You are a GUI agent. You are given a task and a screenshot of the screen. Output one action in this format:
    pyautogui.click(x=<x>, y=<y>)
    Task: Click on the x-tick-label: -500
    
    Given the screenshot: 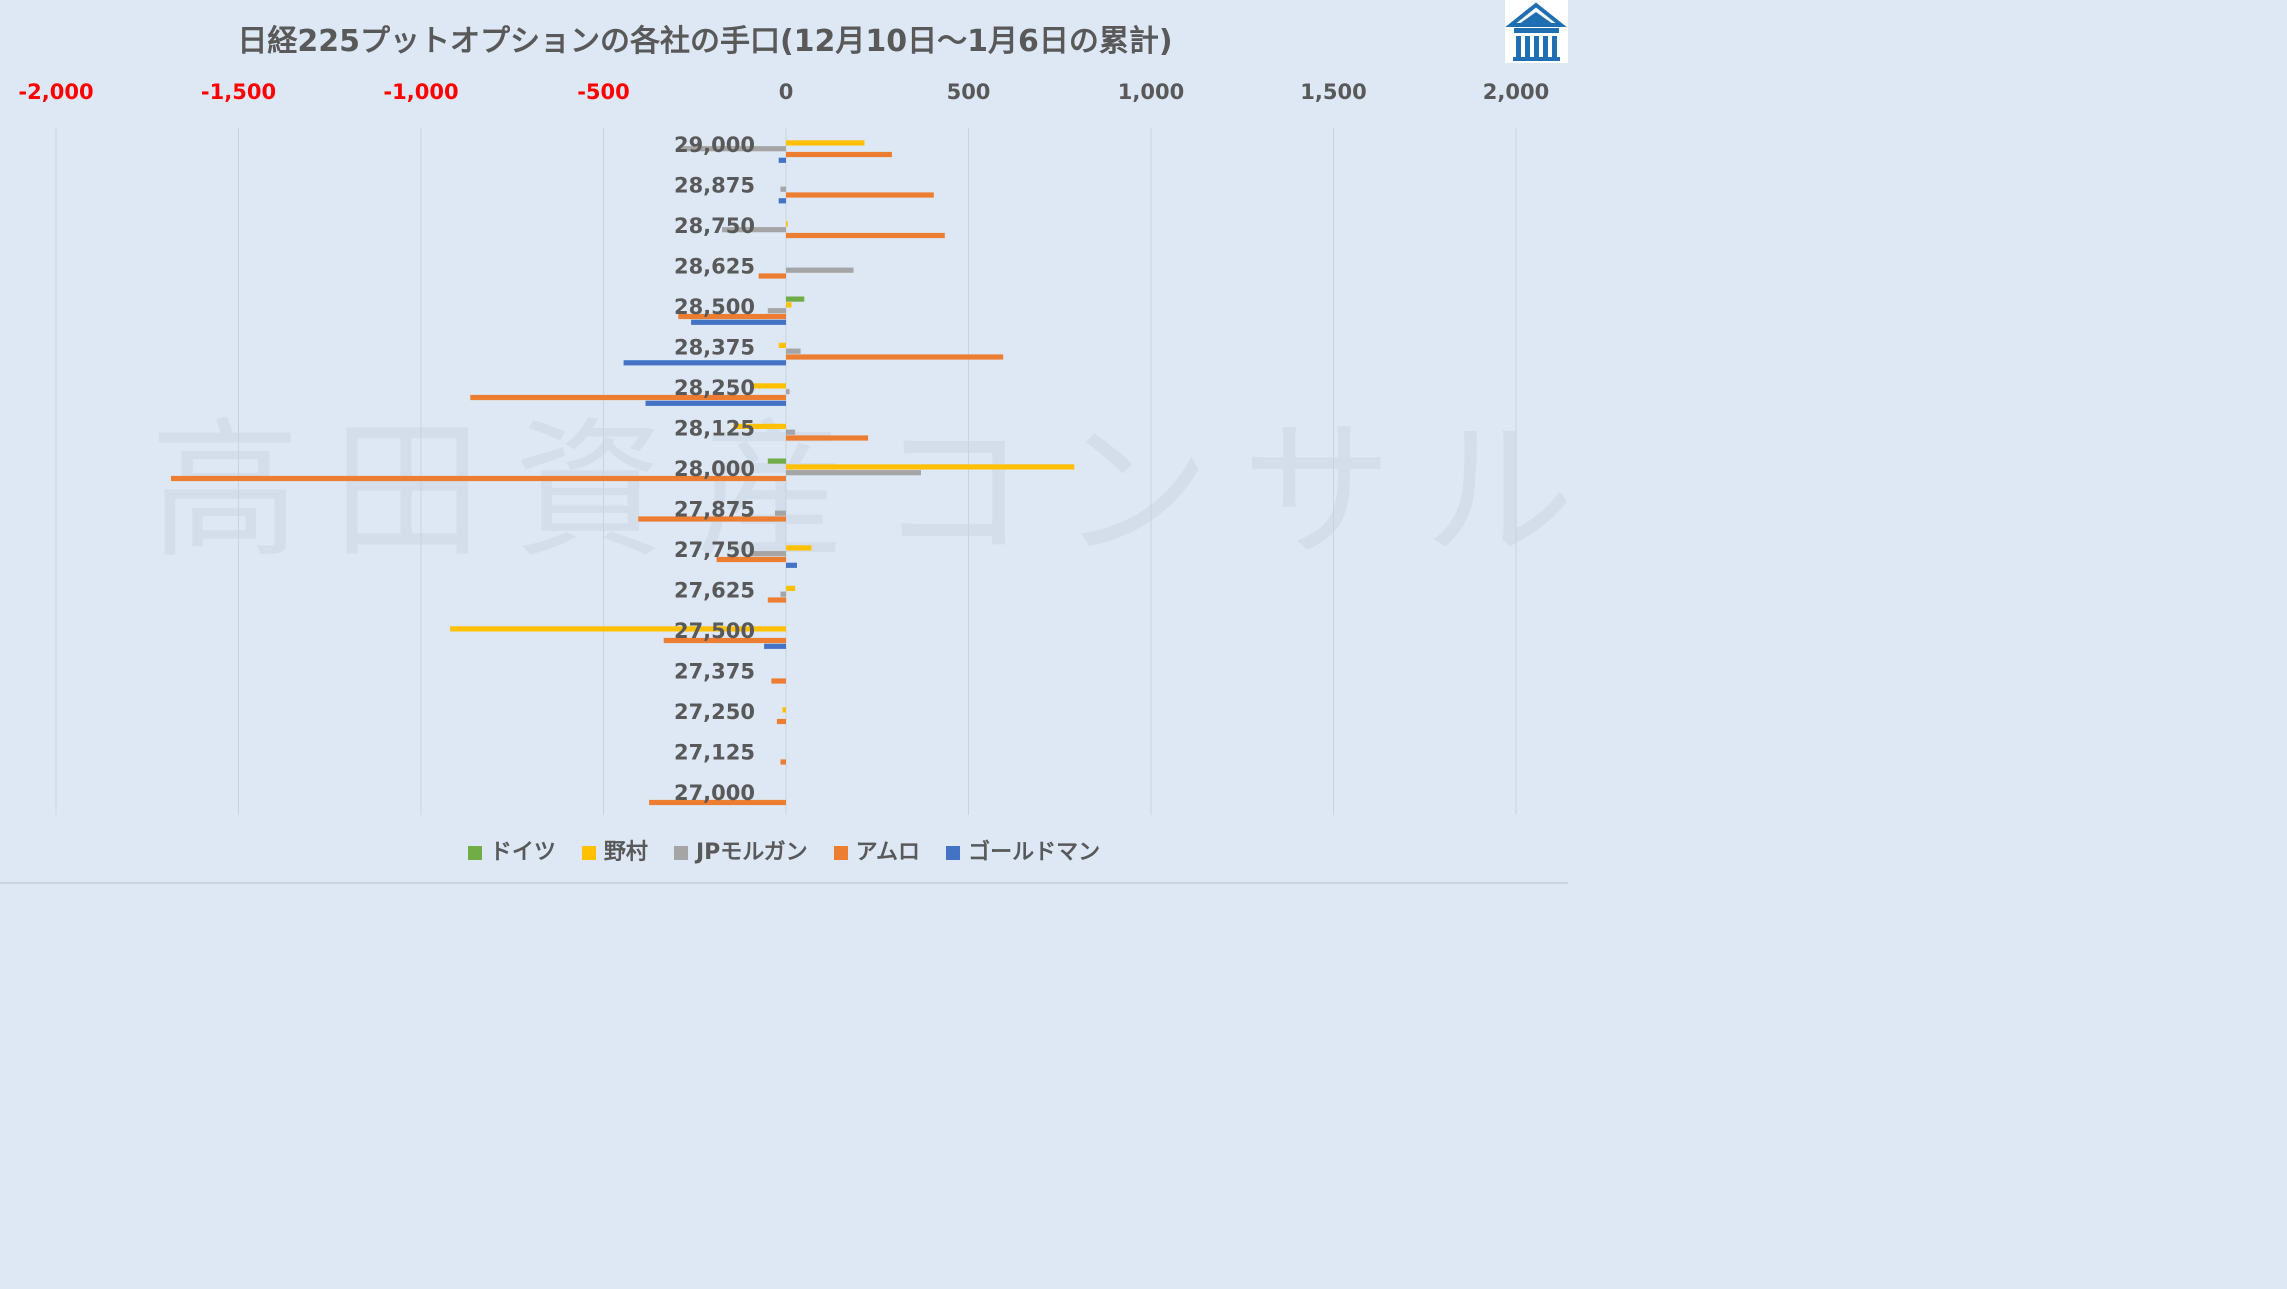 What is the action you would take?
    pyautogui.click(x=603, y=92)
    